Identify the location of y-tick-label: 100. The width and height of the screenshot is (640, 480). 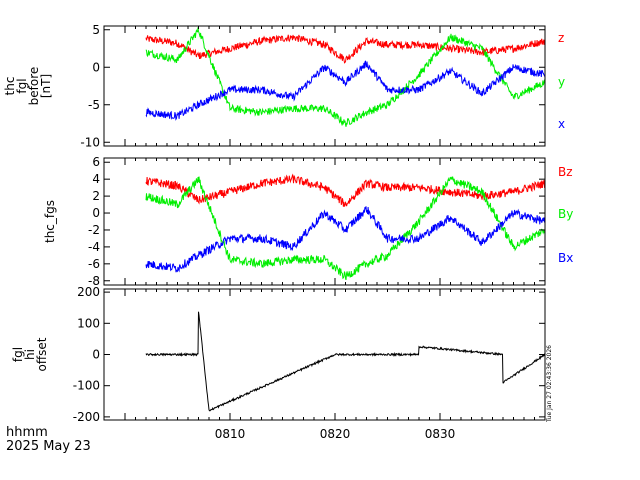
(88, 323).